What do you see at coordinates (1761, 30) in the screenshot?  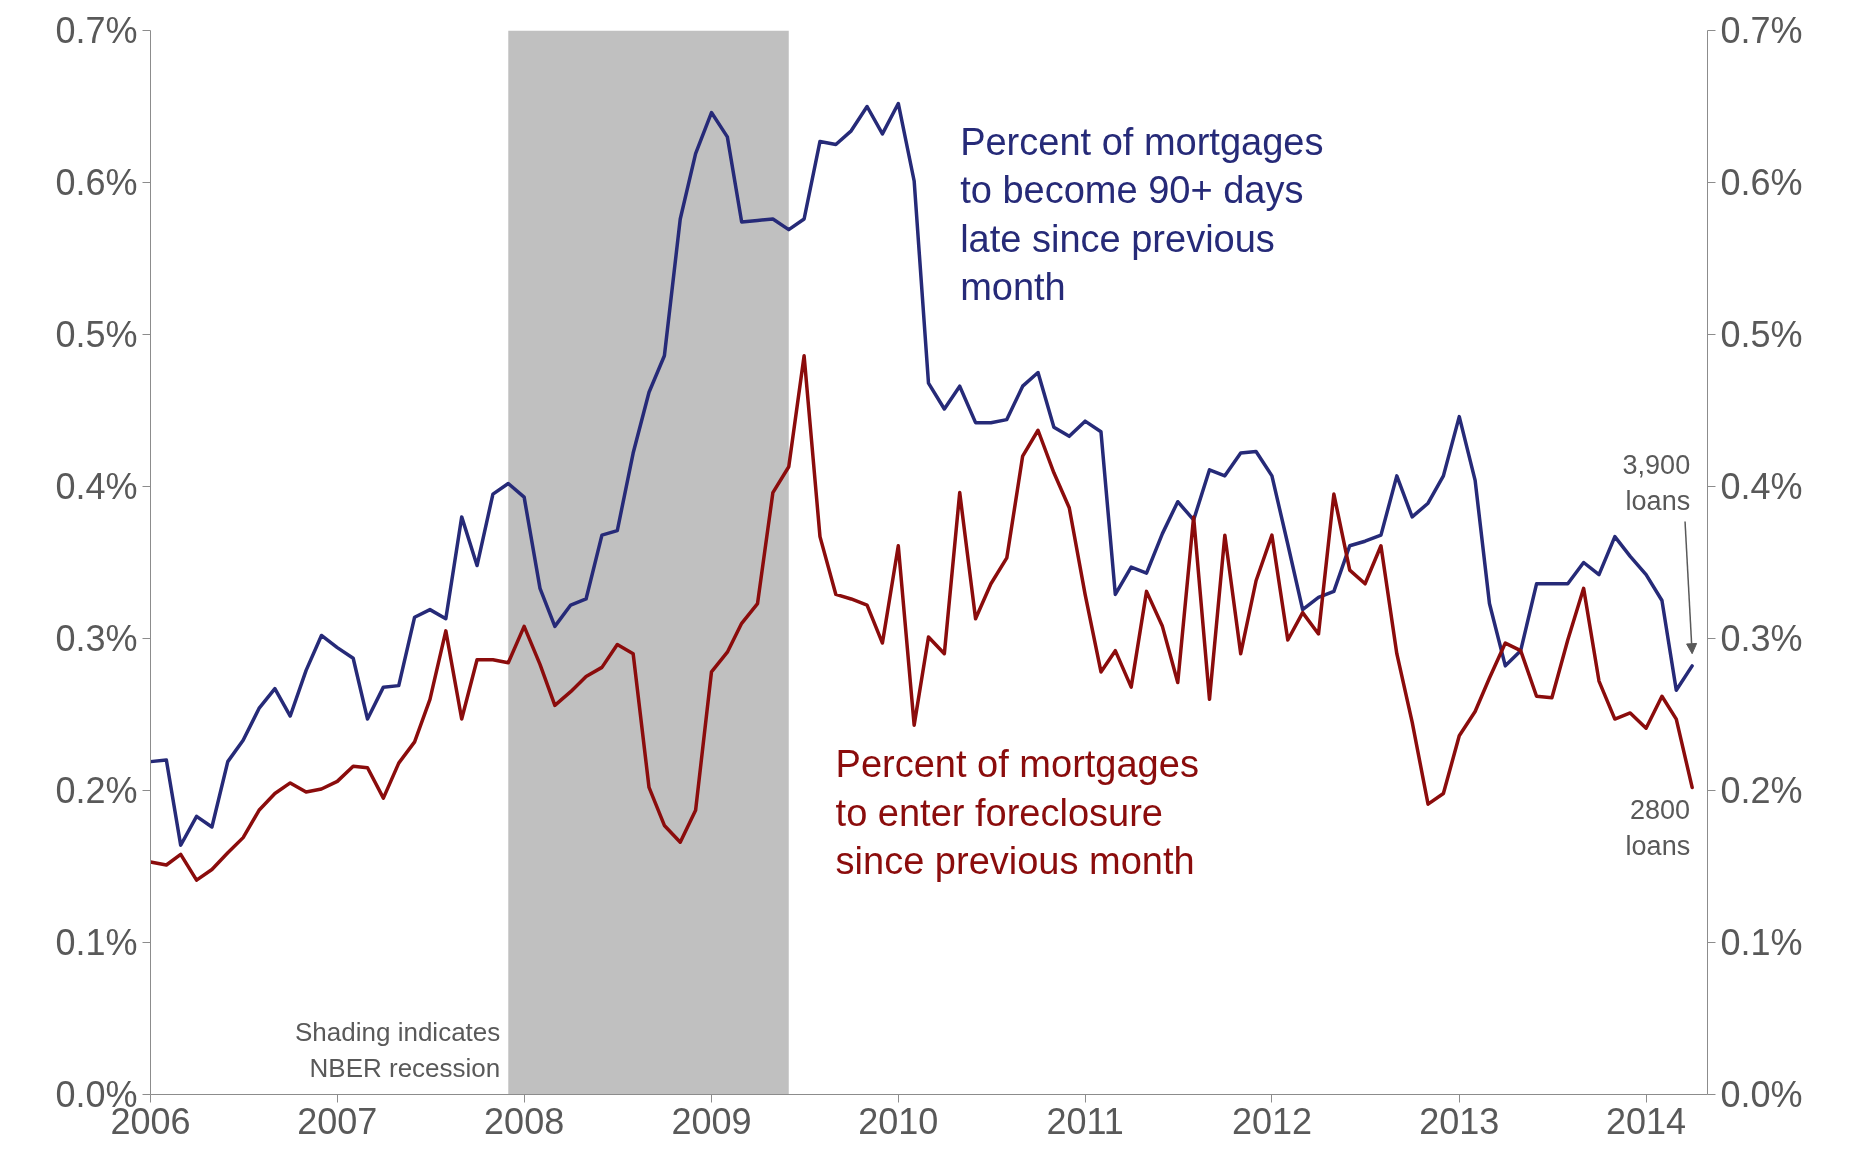 I see `y2-tick-label: 0.7%` at bounding box center [1761, 30].